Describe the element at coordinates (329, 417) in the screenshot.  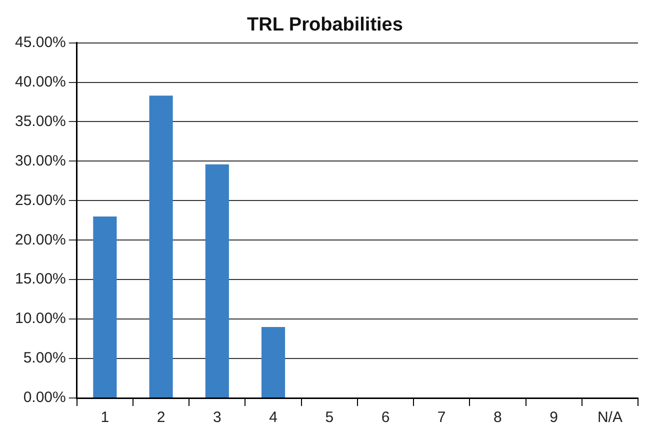
I see `x-tick-label: 5` at that location.